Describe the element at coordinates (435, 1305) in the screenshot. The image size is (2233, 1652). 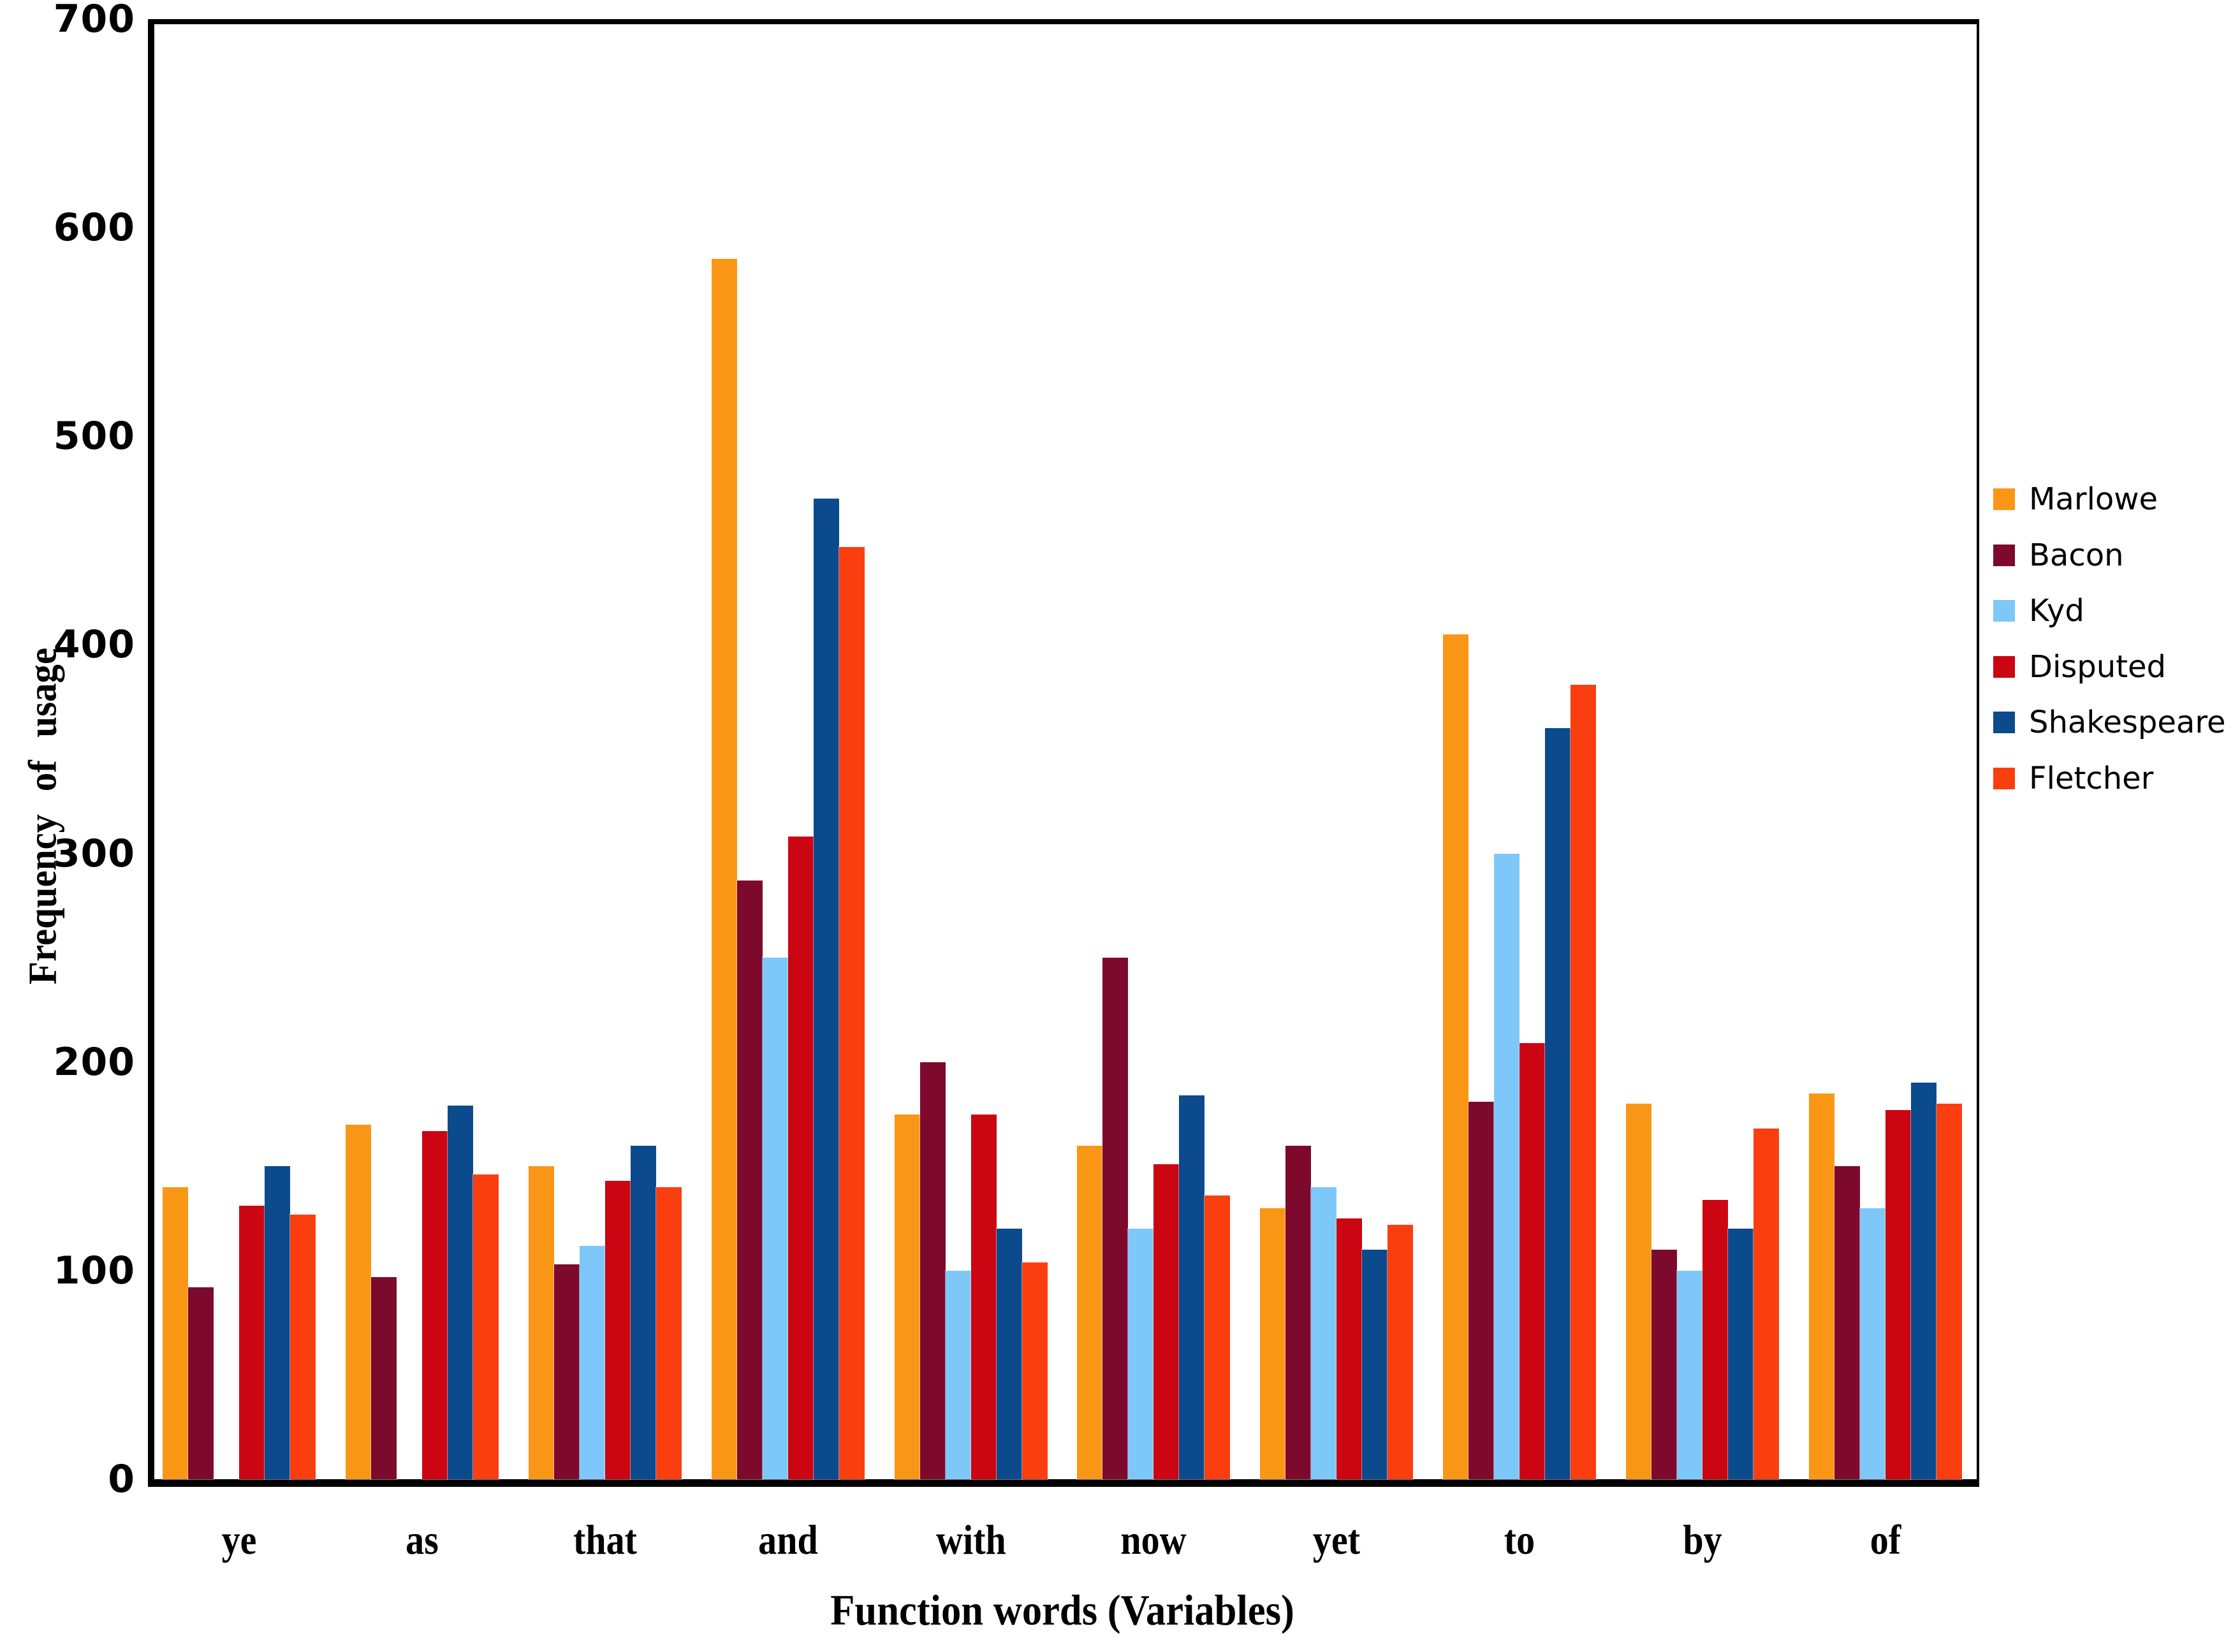
I see `bar-disputed-as` at that location.